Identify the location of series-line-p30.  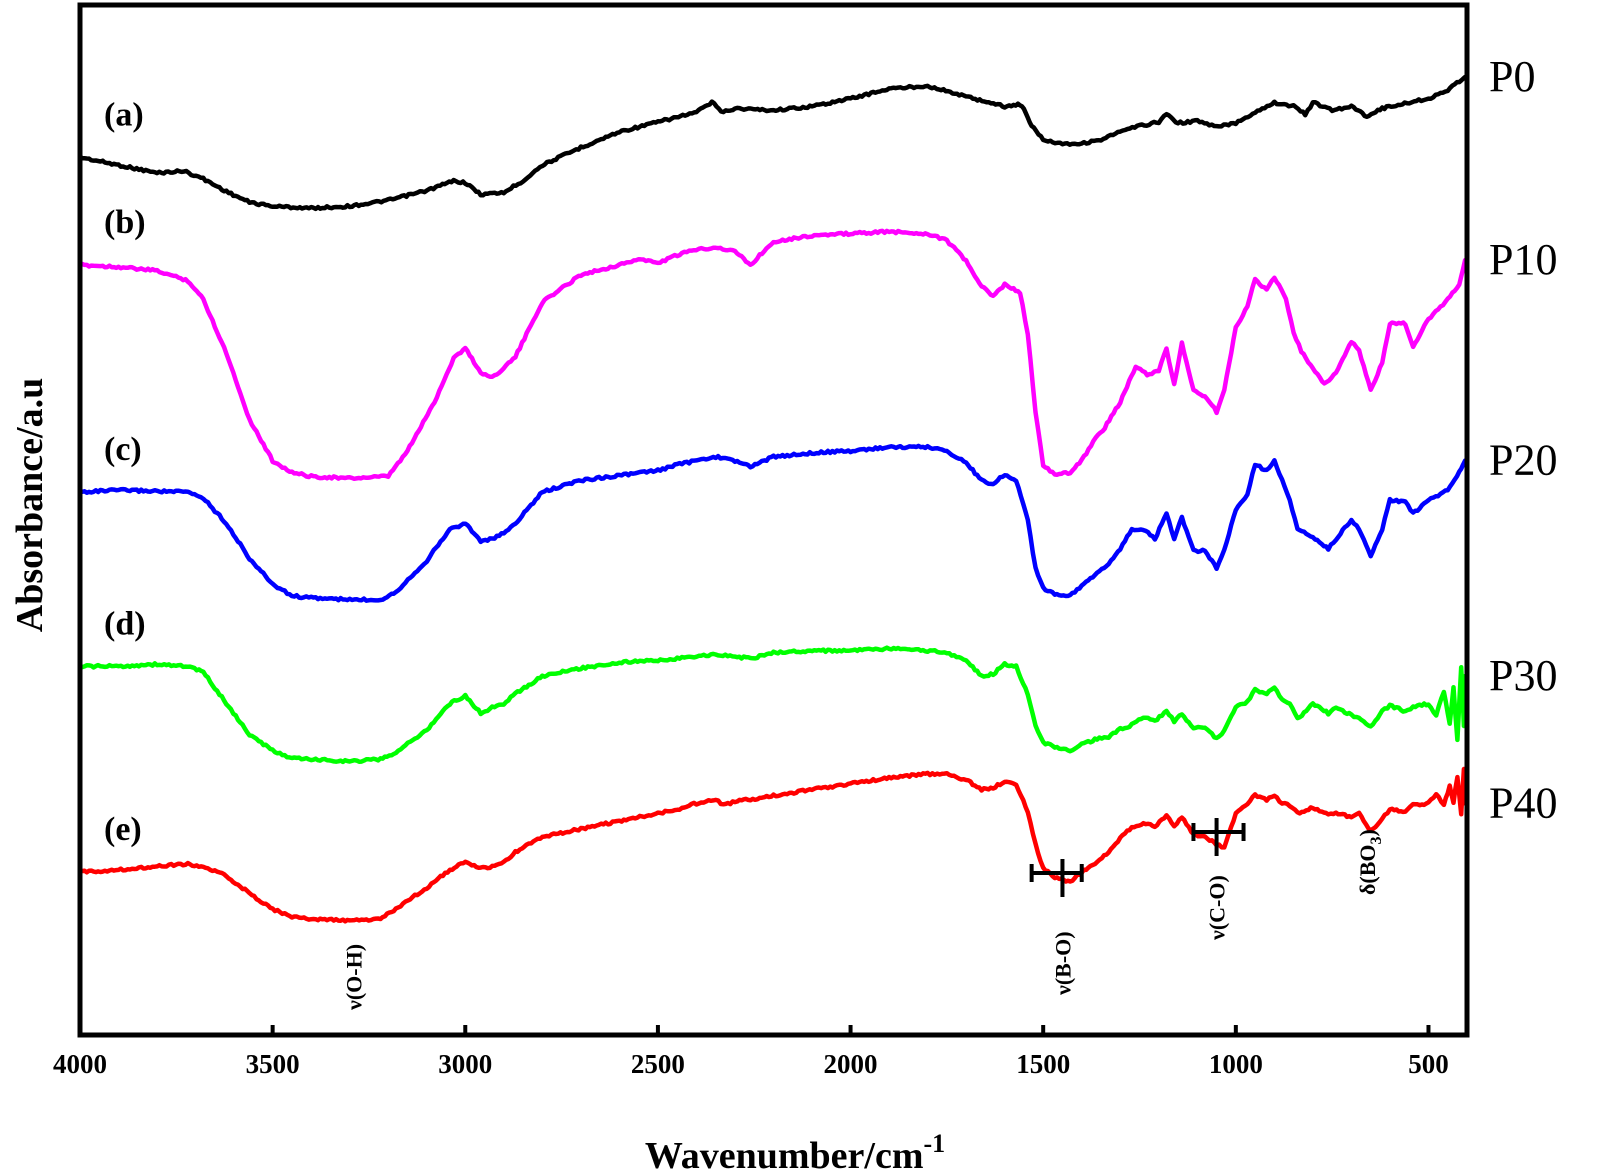
(772, 705).